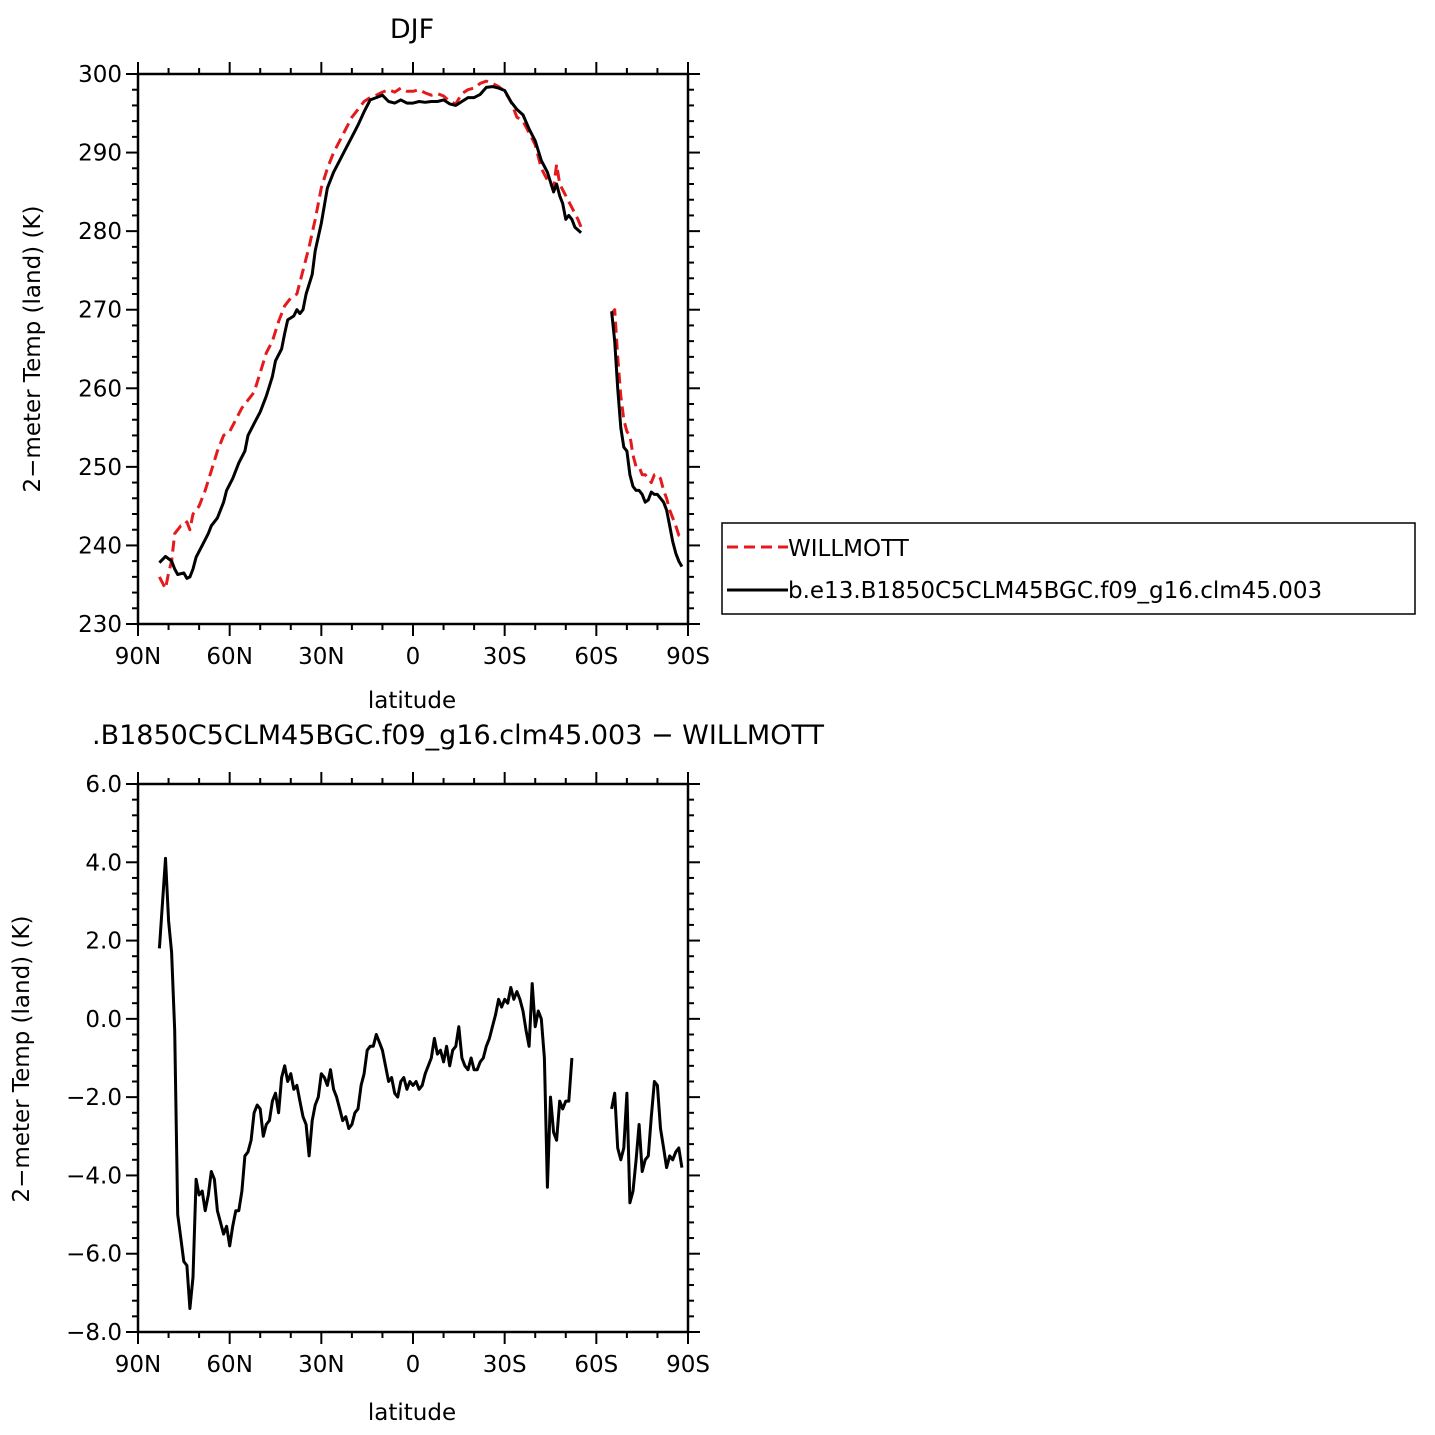  I want to click on x-axis-label-top: latitude, so click(412, 701).